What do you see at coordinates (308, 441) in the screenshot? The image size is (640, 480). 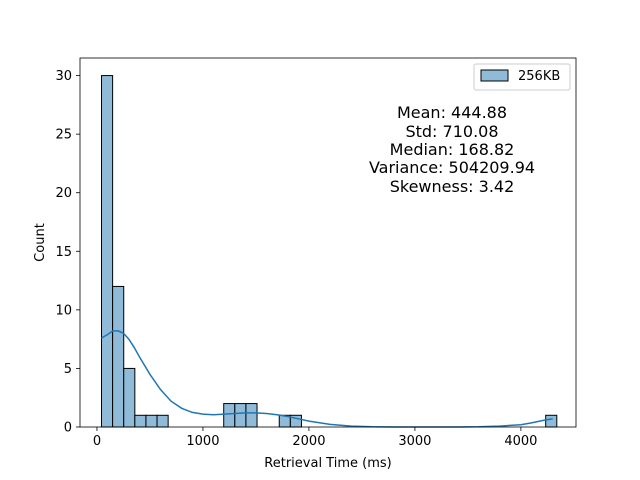 I see `x-tick-label: 2000` at bounding box center [308, 441].